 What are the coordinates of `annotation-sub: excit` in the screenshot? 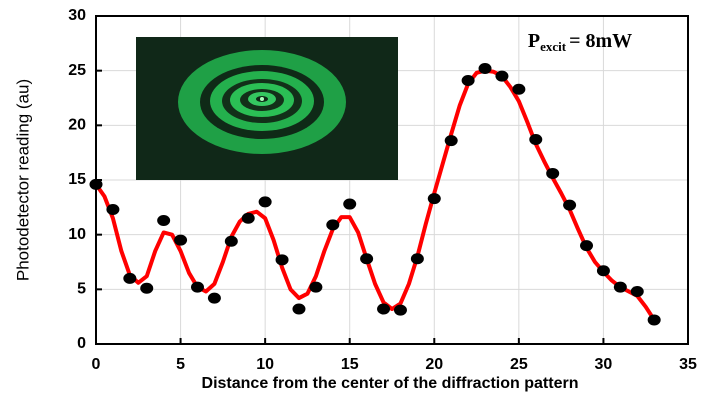 It's located at (553, 46).